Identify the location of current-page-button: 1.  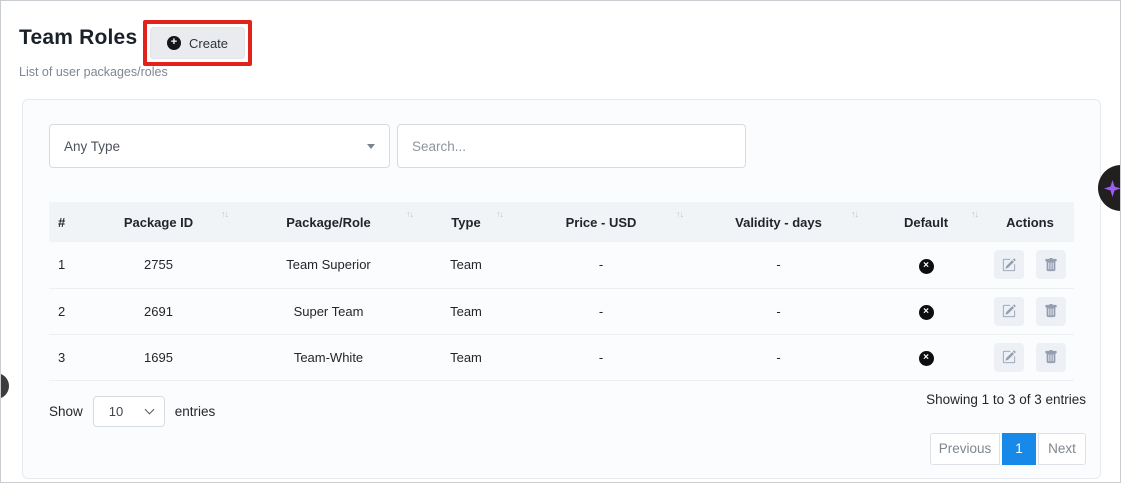
(1019, 448).